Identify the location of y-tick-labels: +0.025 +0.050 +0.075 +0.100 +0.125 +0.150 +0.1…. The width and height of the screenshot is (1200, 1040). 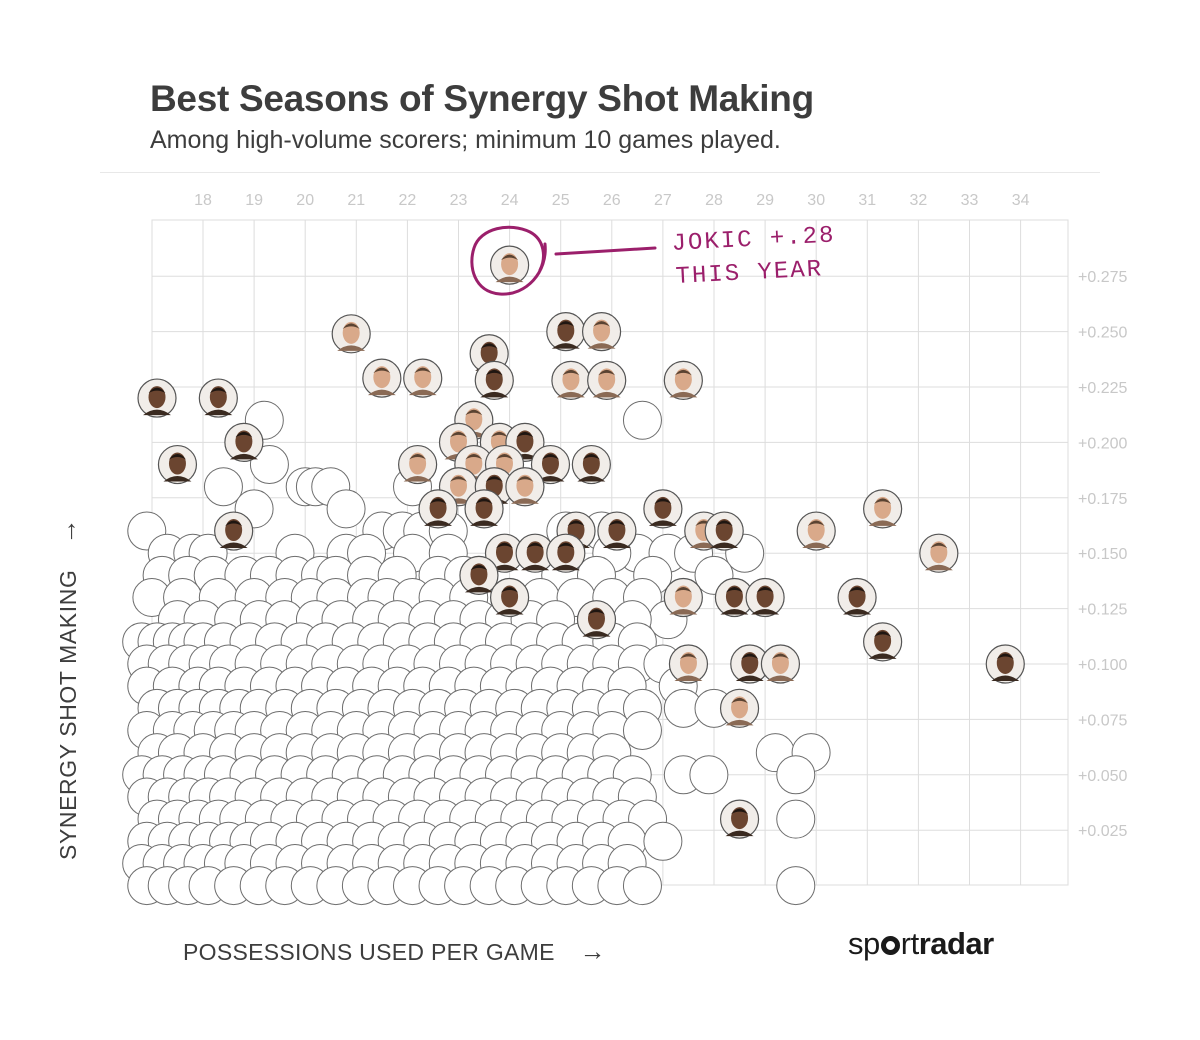
(1102, 554).